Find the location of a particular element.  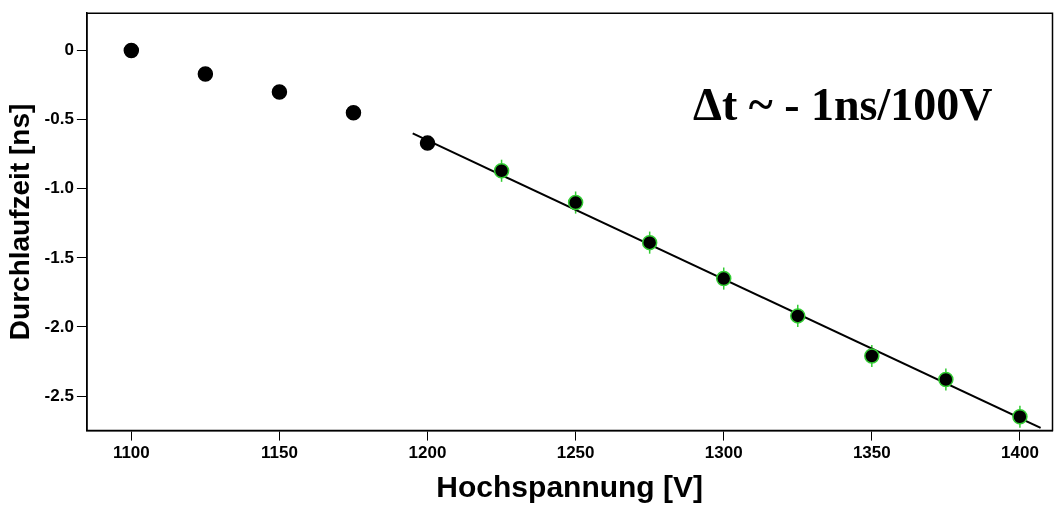

y-tick-label: -1.0 is located at coordinates (59, 188).